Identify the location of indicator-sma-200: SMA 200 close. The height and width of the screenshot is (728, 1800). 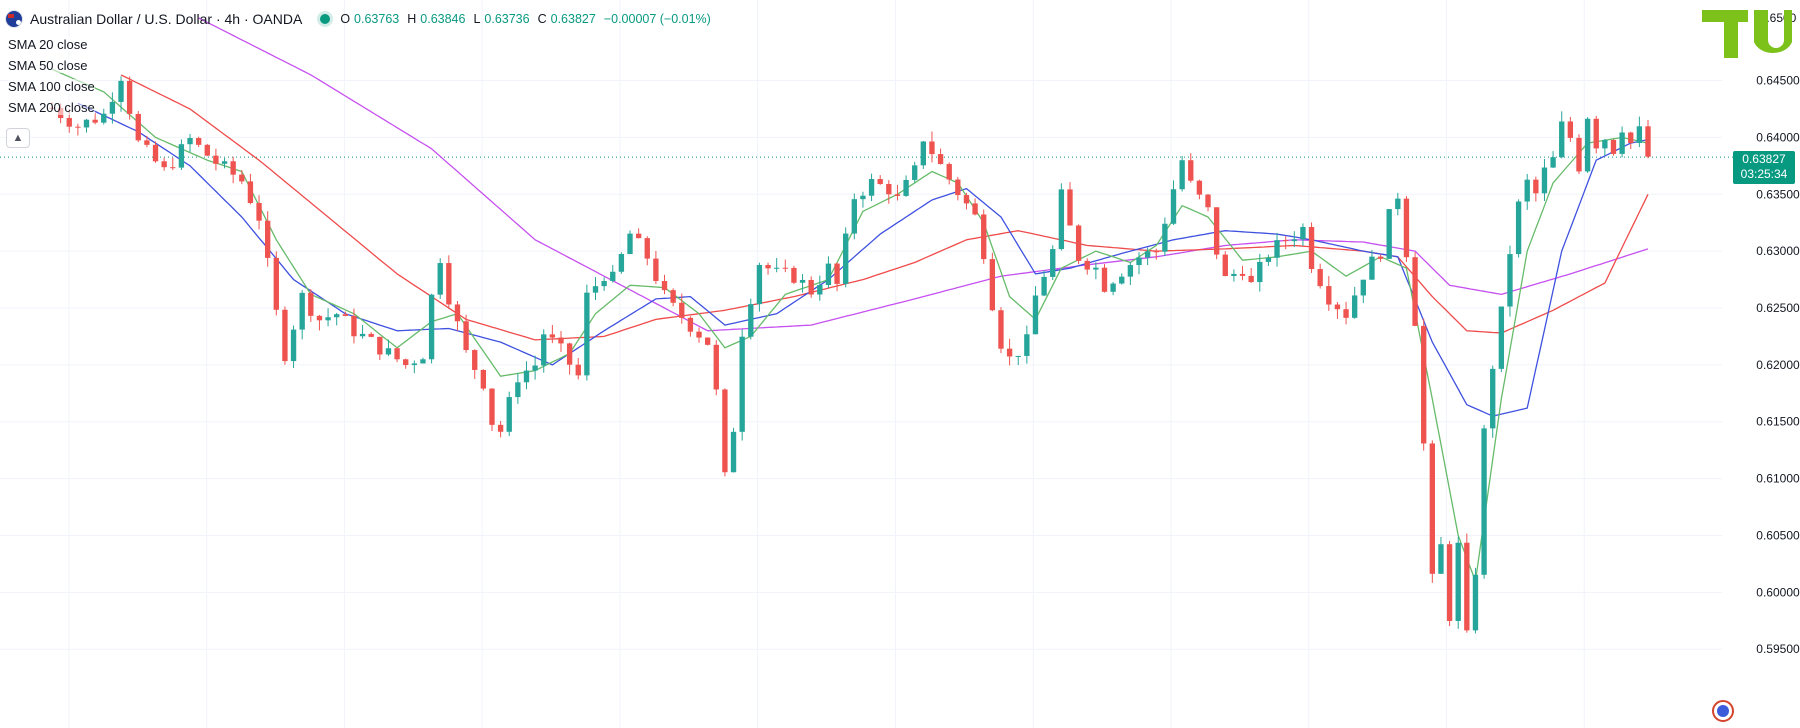
(51, 107).